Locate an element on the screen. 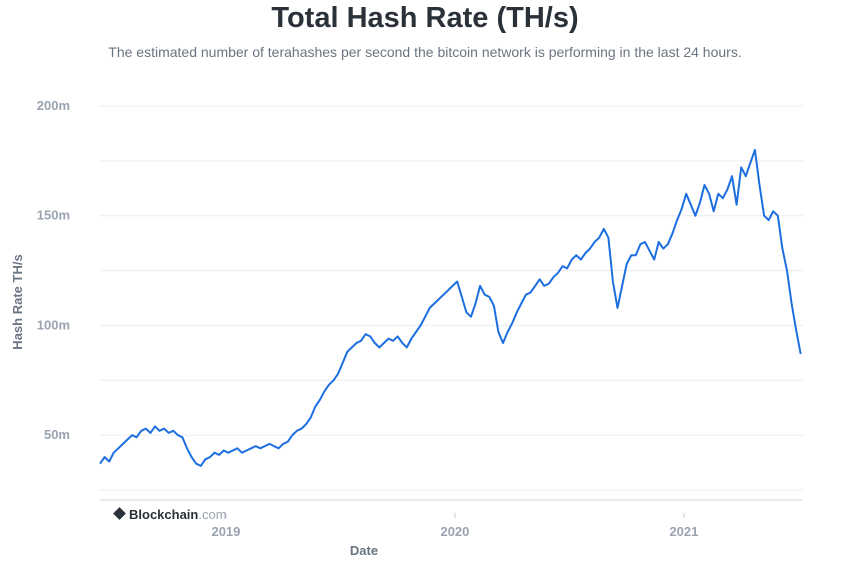 This screenshot has width=850, height=565. brand-suffix: .com is located at coordinates (212, 514).